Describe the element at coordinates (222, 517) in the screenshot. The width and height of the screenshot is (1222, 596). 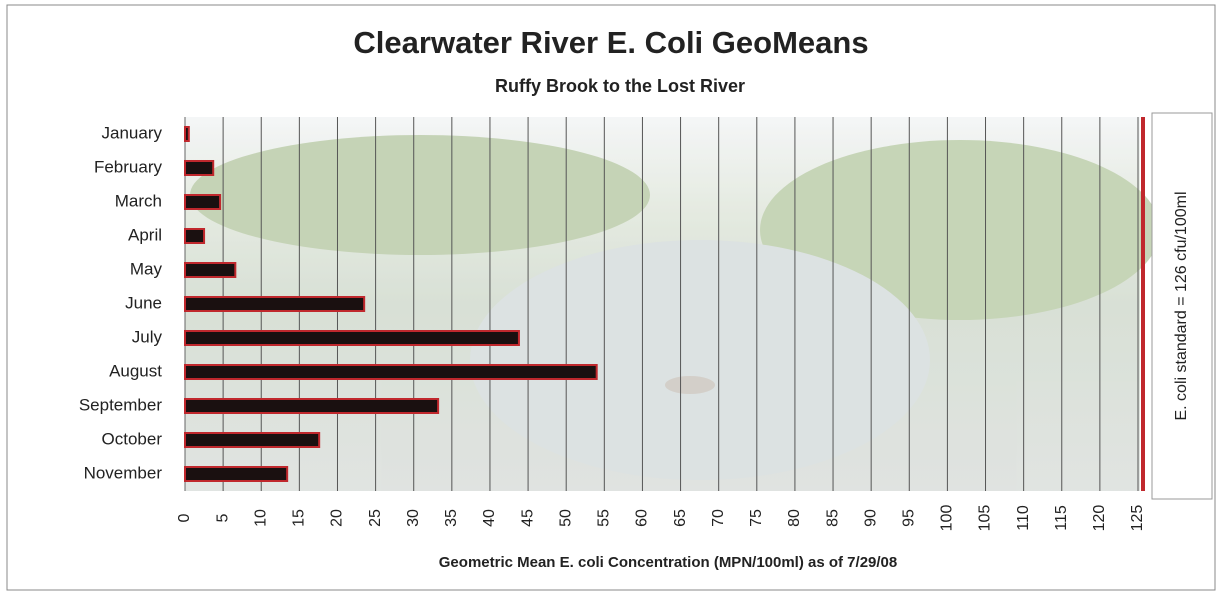
I see `x-tick-label: 5` at that location.